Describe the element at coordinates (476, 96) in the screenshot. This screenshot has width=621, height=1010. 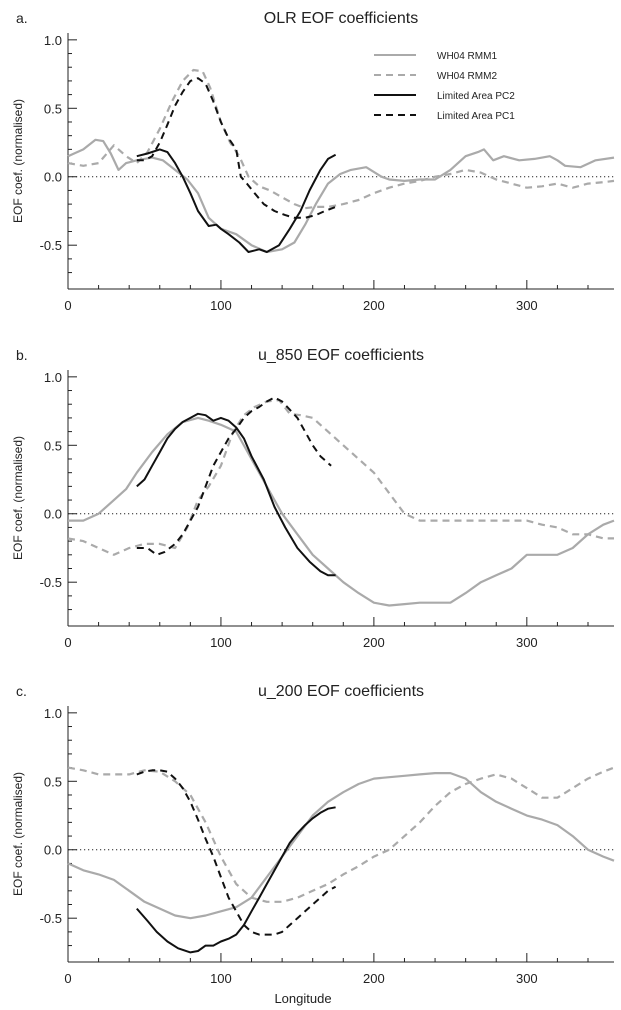
I see `legend-label: Limited Area PC2` at that location.